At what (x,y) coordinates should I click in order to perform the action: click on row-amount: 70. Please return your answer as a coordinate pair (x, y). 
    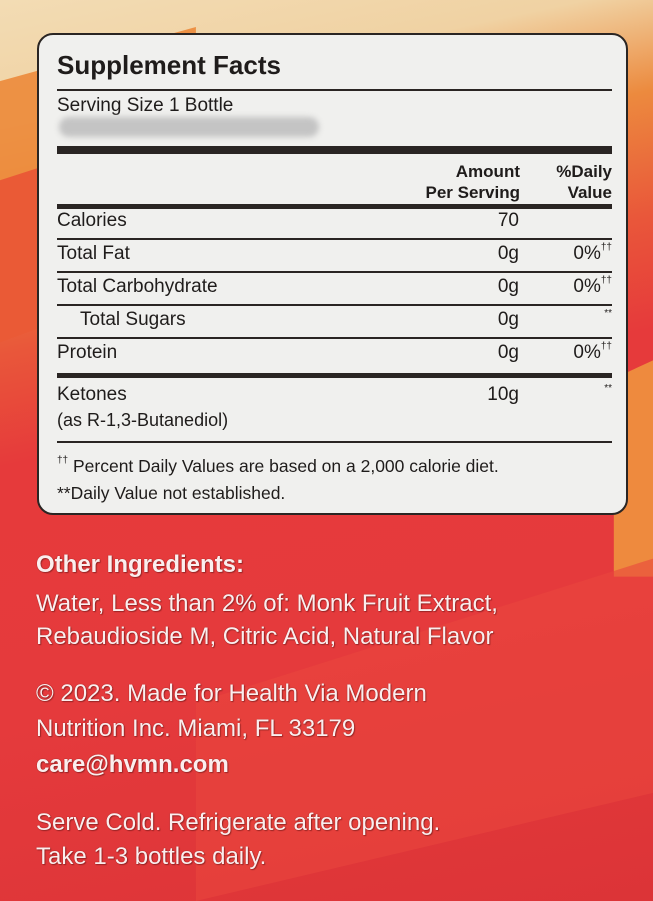
    Looking at the image, I should click on (508, 220).